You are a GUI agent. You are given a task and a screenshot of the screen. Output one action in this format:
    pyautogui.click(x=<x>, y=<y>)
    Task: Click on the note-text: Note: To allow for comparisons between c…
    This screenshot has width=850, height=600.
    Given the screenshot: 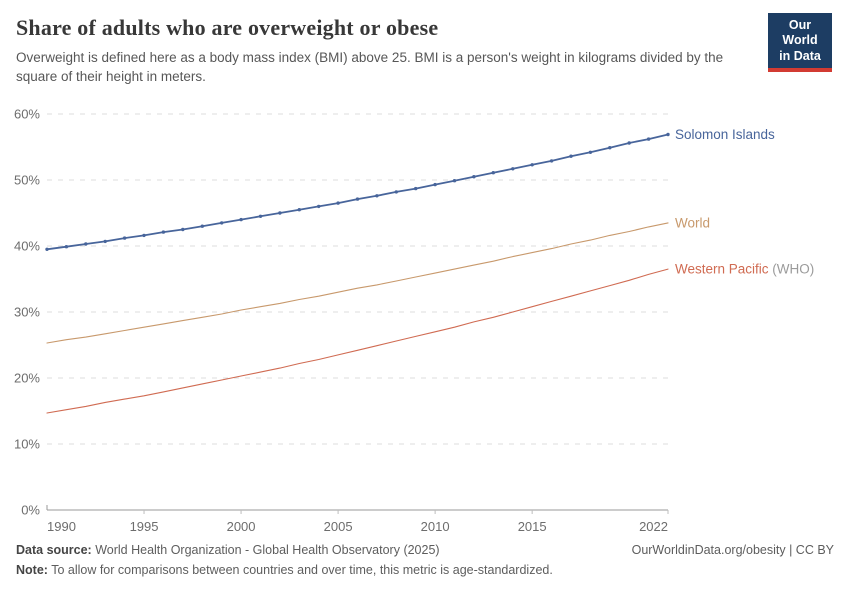 What is the action you would take?
    pyautogui.click(x=425, y=570)
    